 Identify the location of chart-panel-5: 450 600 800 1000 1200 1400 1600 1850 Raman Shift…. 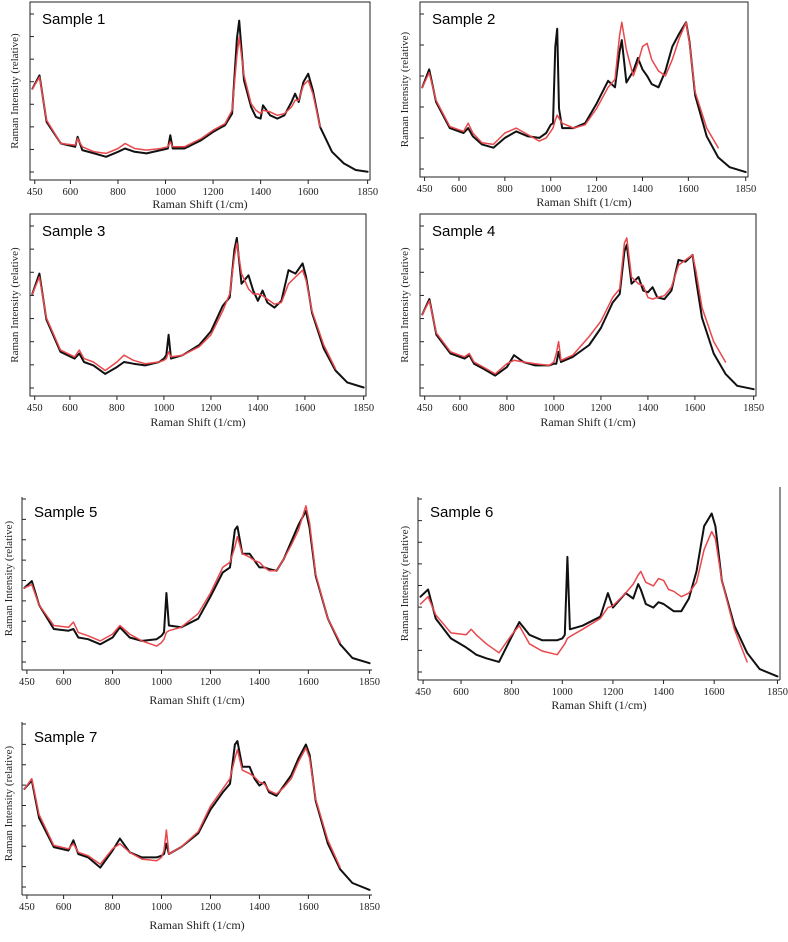
(191, 602).